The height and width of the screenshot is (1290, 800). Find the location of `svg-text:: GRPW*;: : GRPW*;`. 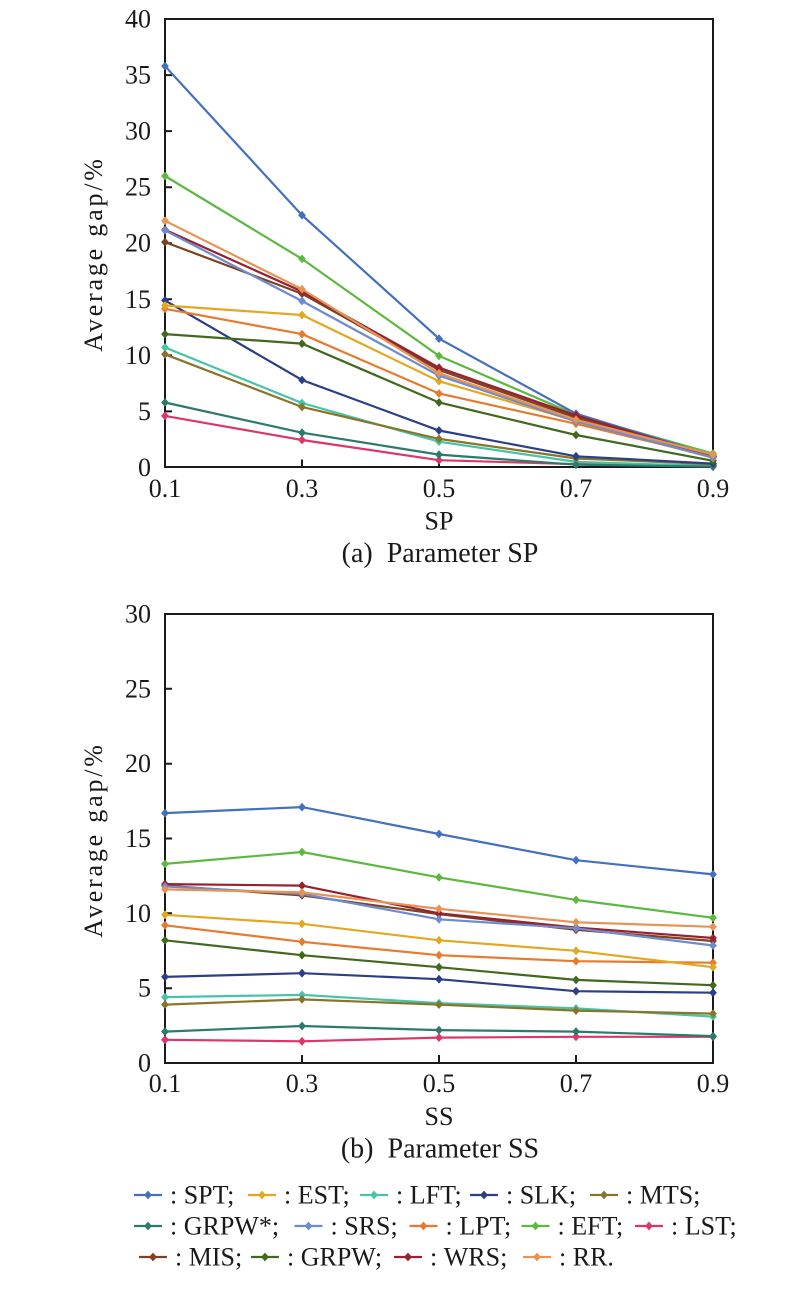

svg-text:: GRPW*;: : GRPW*; is located at coordinates (224, 1226).